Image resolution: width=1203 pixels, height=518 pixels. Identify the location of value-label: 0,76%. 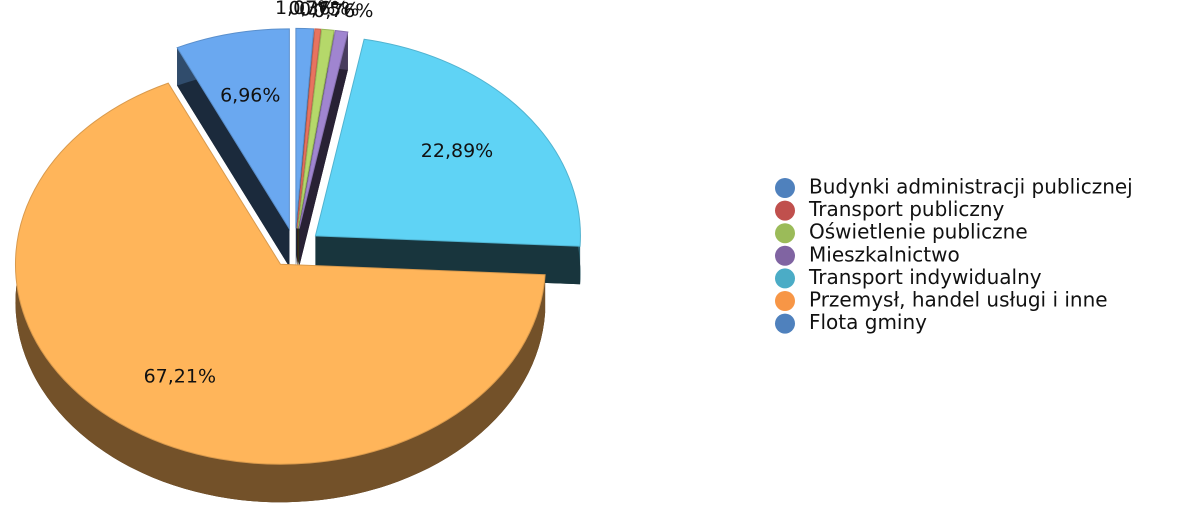
(343, 11).